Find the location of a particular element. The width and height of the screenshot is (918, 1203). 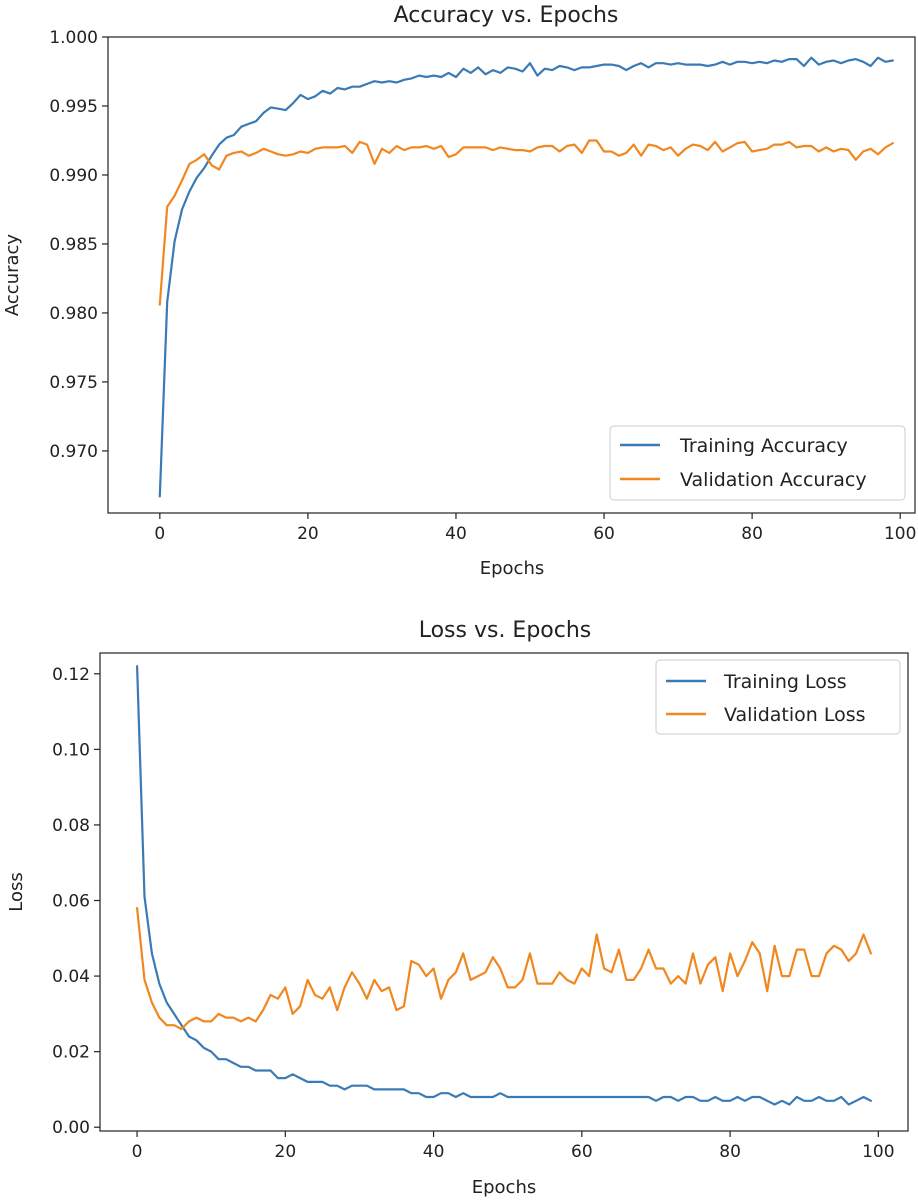

loss-series-validation-loss is located at coordinates (504, 968).